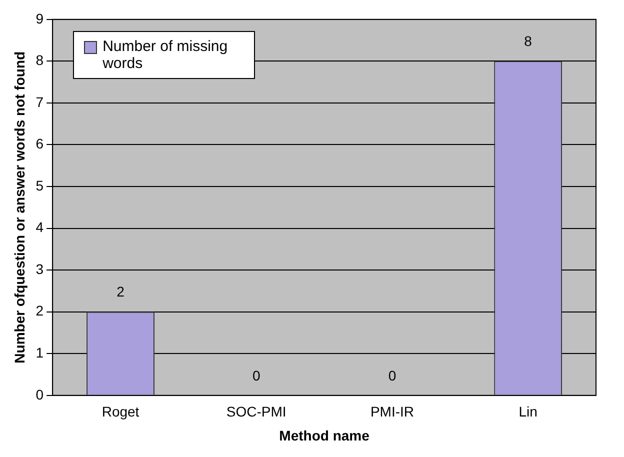  What do you see at coordinates (40, 18) in the screenshot?
I see `y-tick-label: 9` at bounding box center [40, 18].